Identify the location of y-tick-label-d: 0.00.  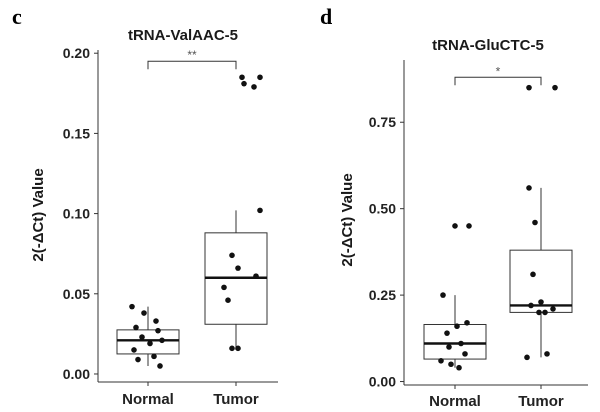
(382, 382).